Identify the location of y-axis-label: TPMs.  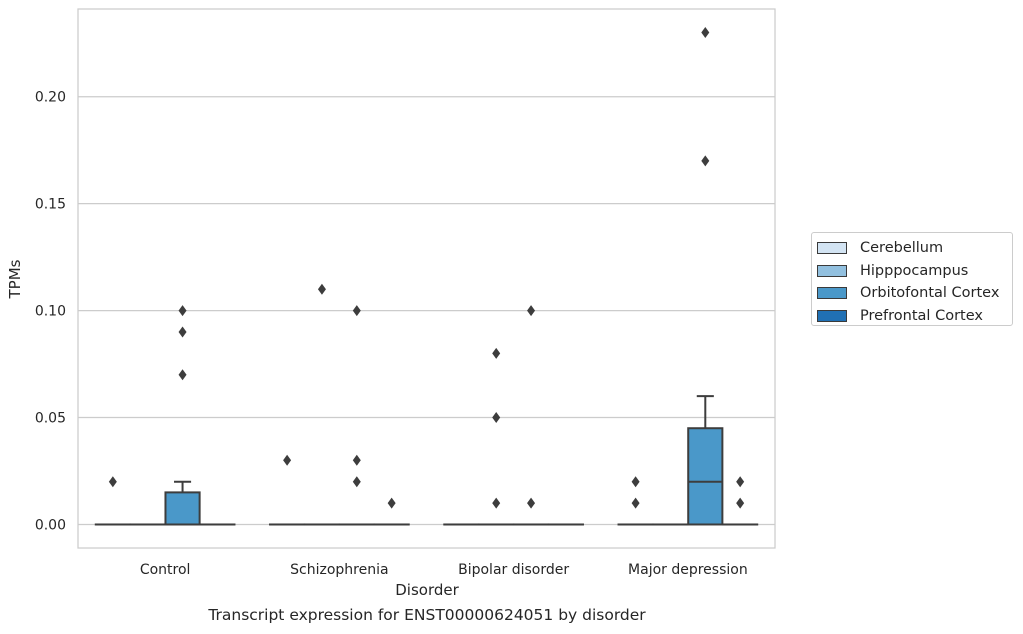
(15, 279).